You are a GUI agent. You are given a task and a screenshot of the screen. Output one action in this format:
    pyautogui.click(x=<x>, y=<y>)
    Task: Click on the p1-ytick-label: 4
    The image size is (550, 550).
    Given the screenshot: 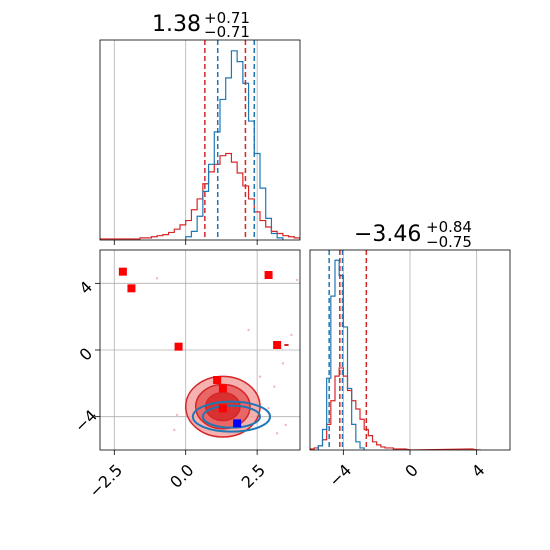 What is the action you would take?
    pyautogui.click(x=86, y=287)
    